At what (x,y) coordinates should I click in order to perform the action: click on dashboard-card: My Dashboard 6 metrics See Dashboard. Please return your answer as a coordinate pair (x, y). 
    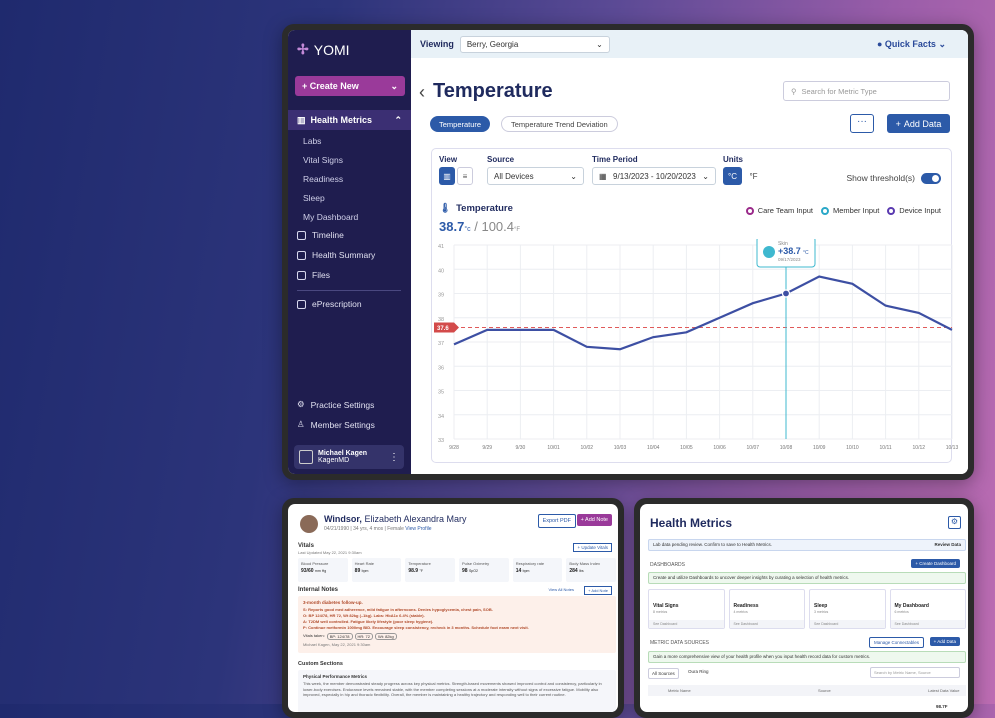
    Looking at the image, I should click on (927, 609).